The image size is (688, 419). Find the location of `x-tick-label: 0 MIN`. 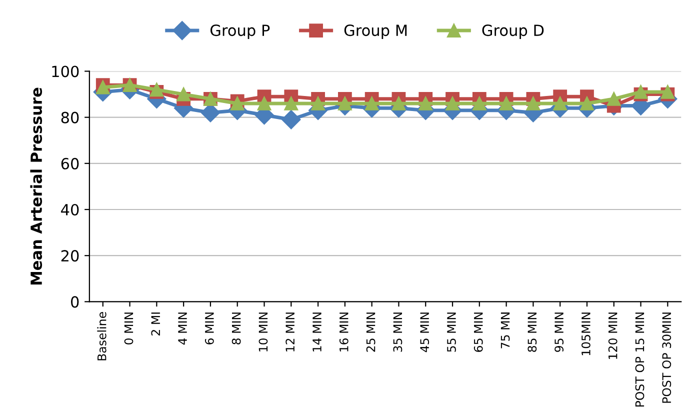

x-tick-label: 0 MIN is located at coordinates (129, 328).